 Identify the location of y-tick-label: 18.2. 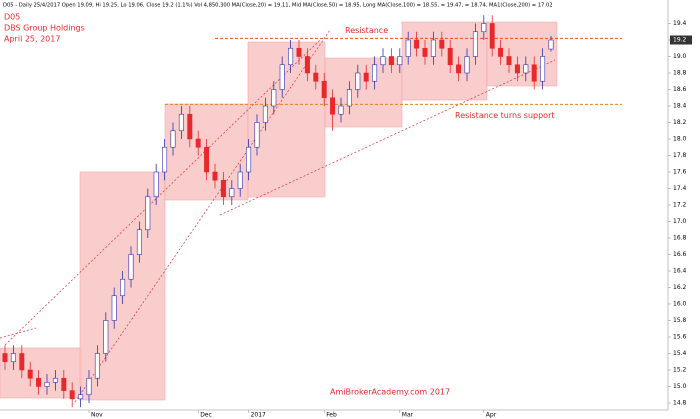
(680, 122).